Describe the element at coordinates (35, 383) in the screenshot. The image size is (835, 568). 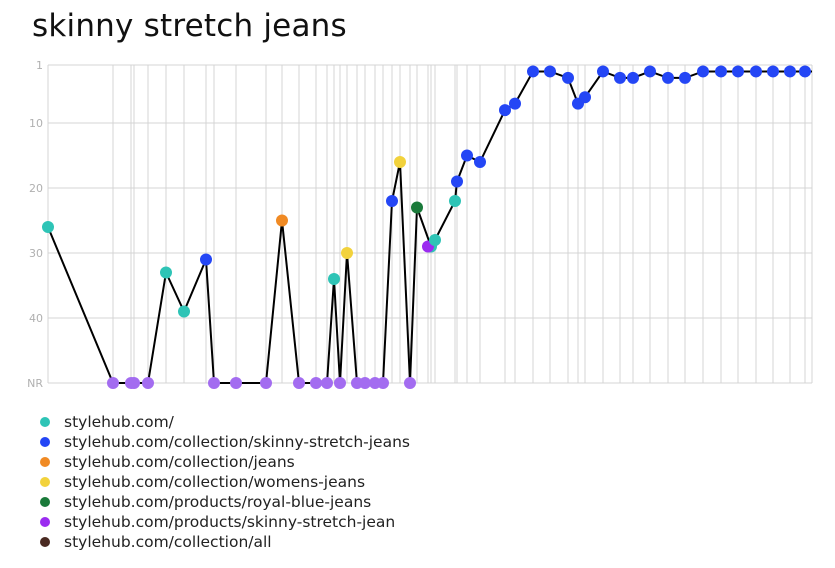
I see `y-tick-label: NR` at that location.